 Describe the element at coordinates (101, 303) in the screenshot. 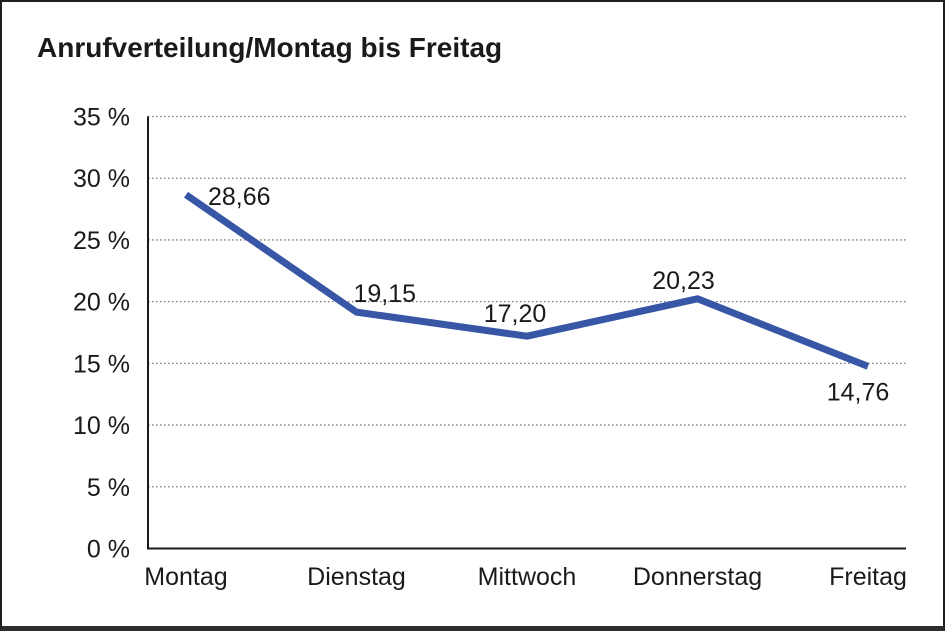

I see `y-tick-label: 20 %` at that location.